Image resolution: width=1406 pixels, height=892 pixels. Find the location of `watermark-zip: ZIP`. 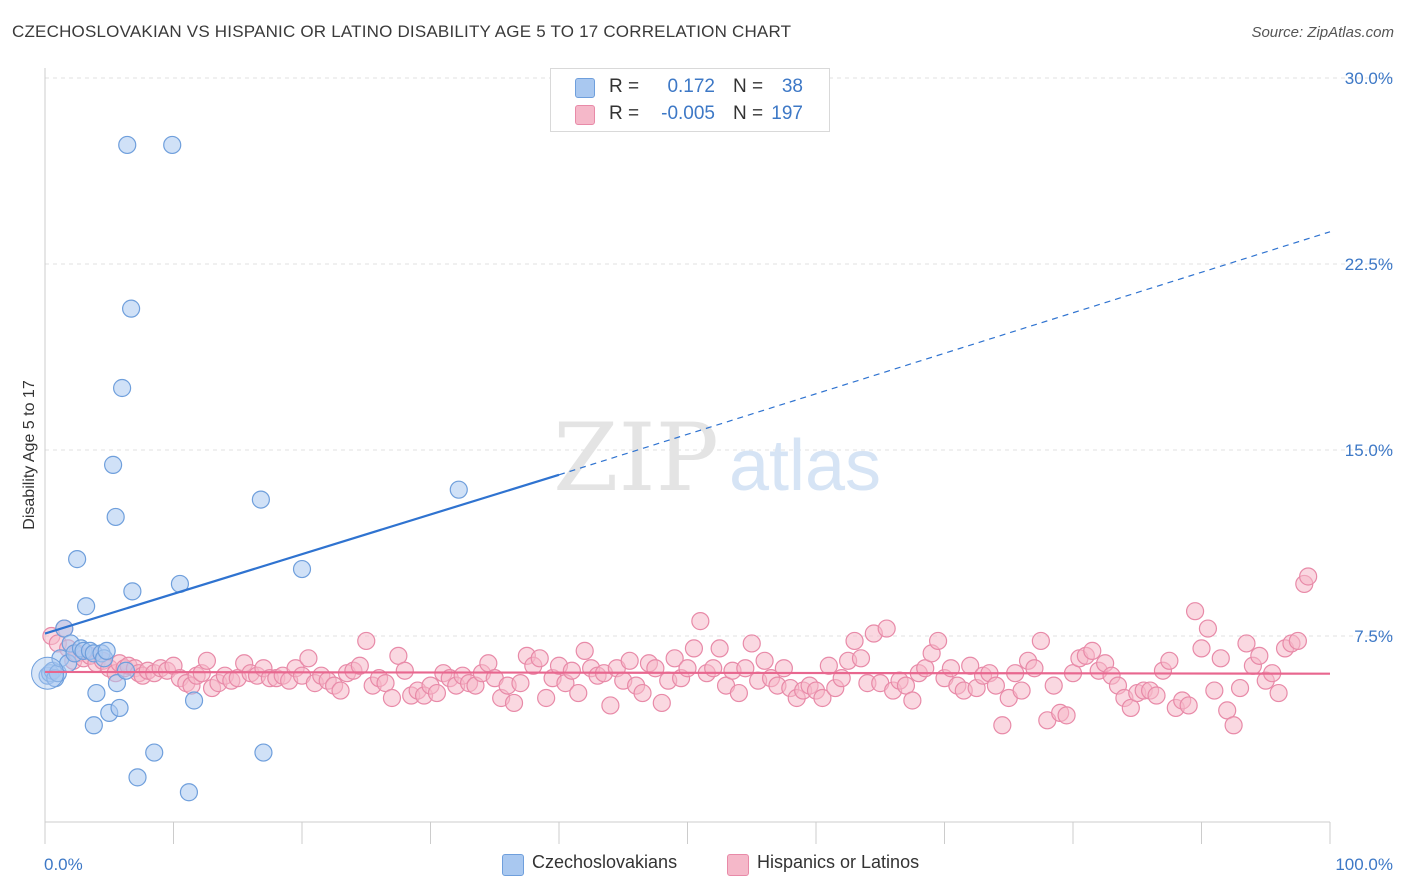

watermark-zip: ZIP is located at coordinates (636, 458).